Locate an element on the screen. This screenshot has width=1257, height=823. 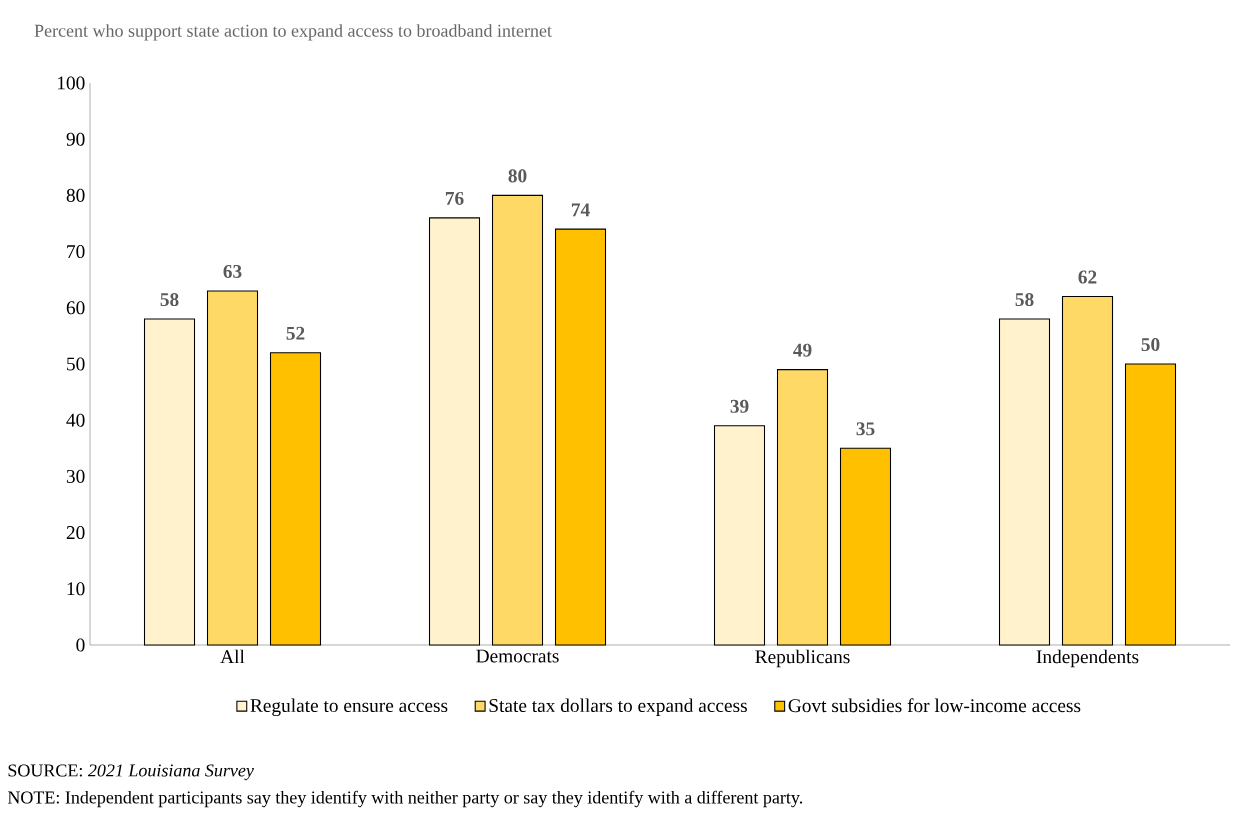
legend-label: State tax dollars to expand access is located at coordinates (618, 707).